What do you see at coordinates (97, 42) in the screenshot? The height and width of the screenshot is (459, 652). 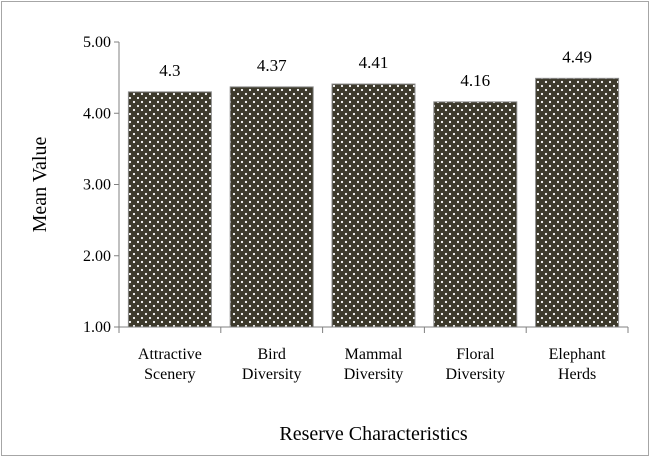 I see `y-tick-label: 5.00` at bounding box center [97, 42].